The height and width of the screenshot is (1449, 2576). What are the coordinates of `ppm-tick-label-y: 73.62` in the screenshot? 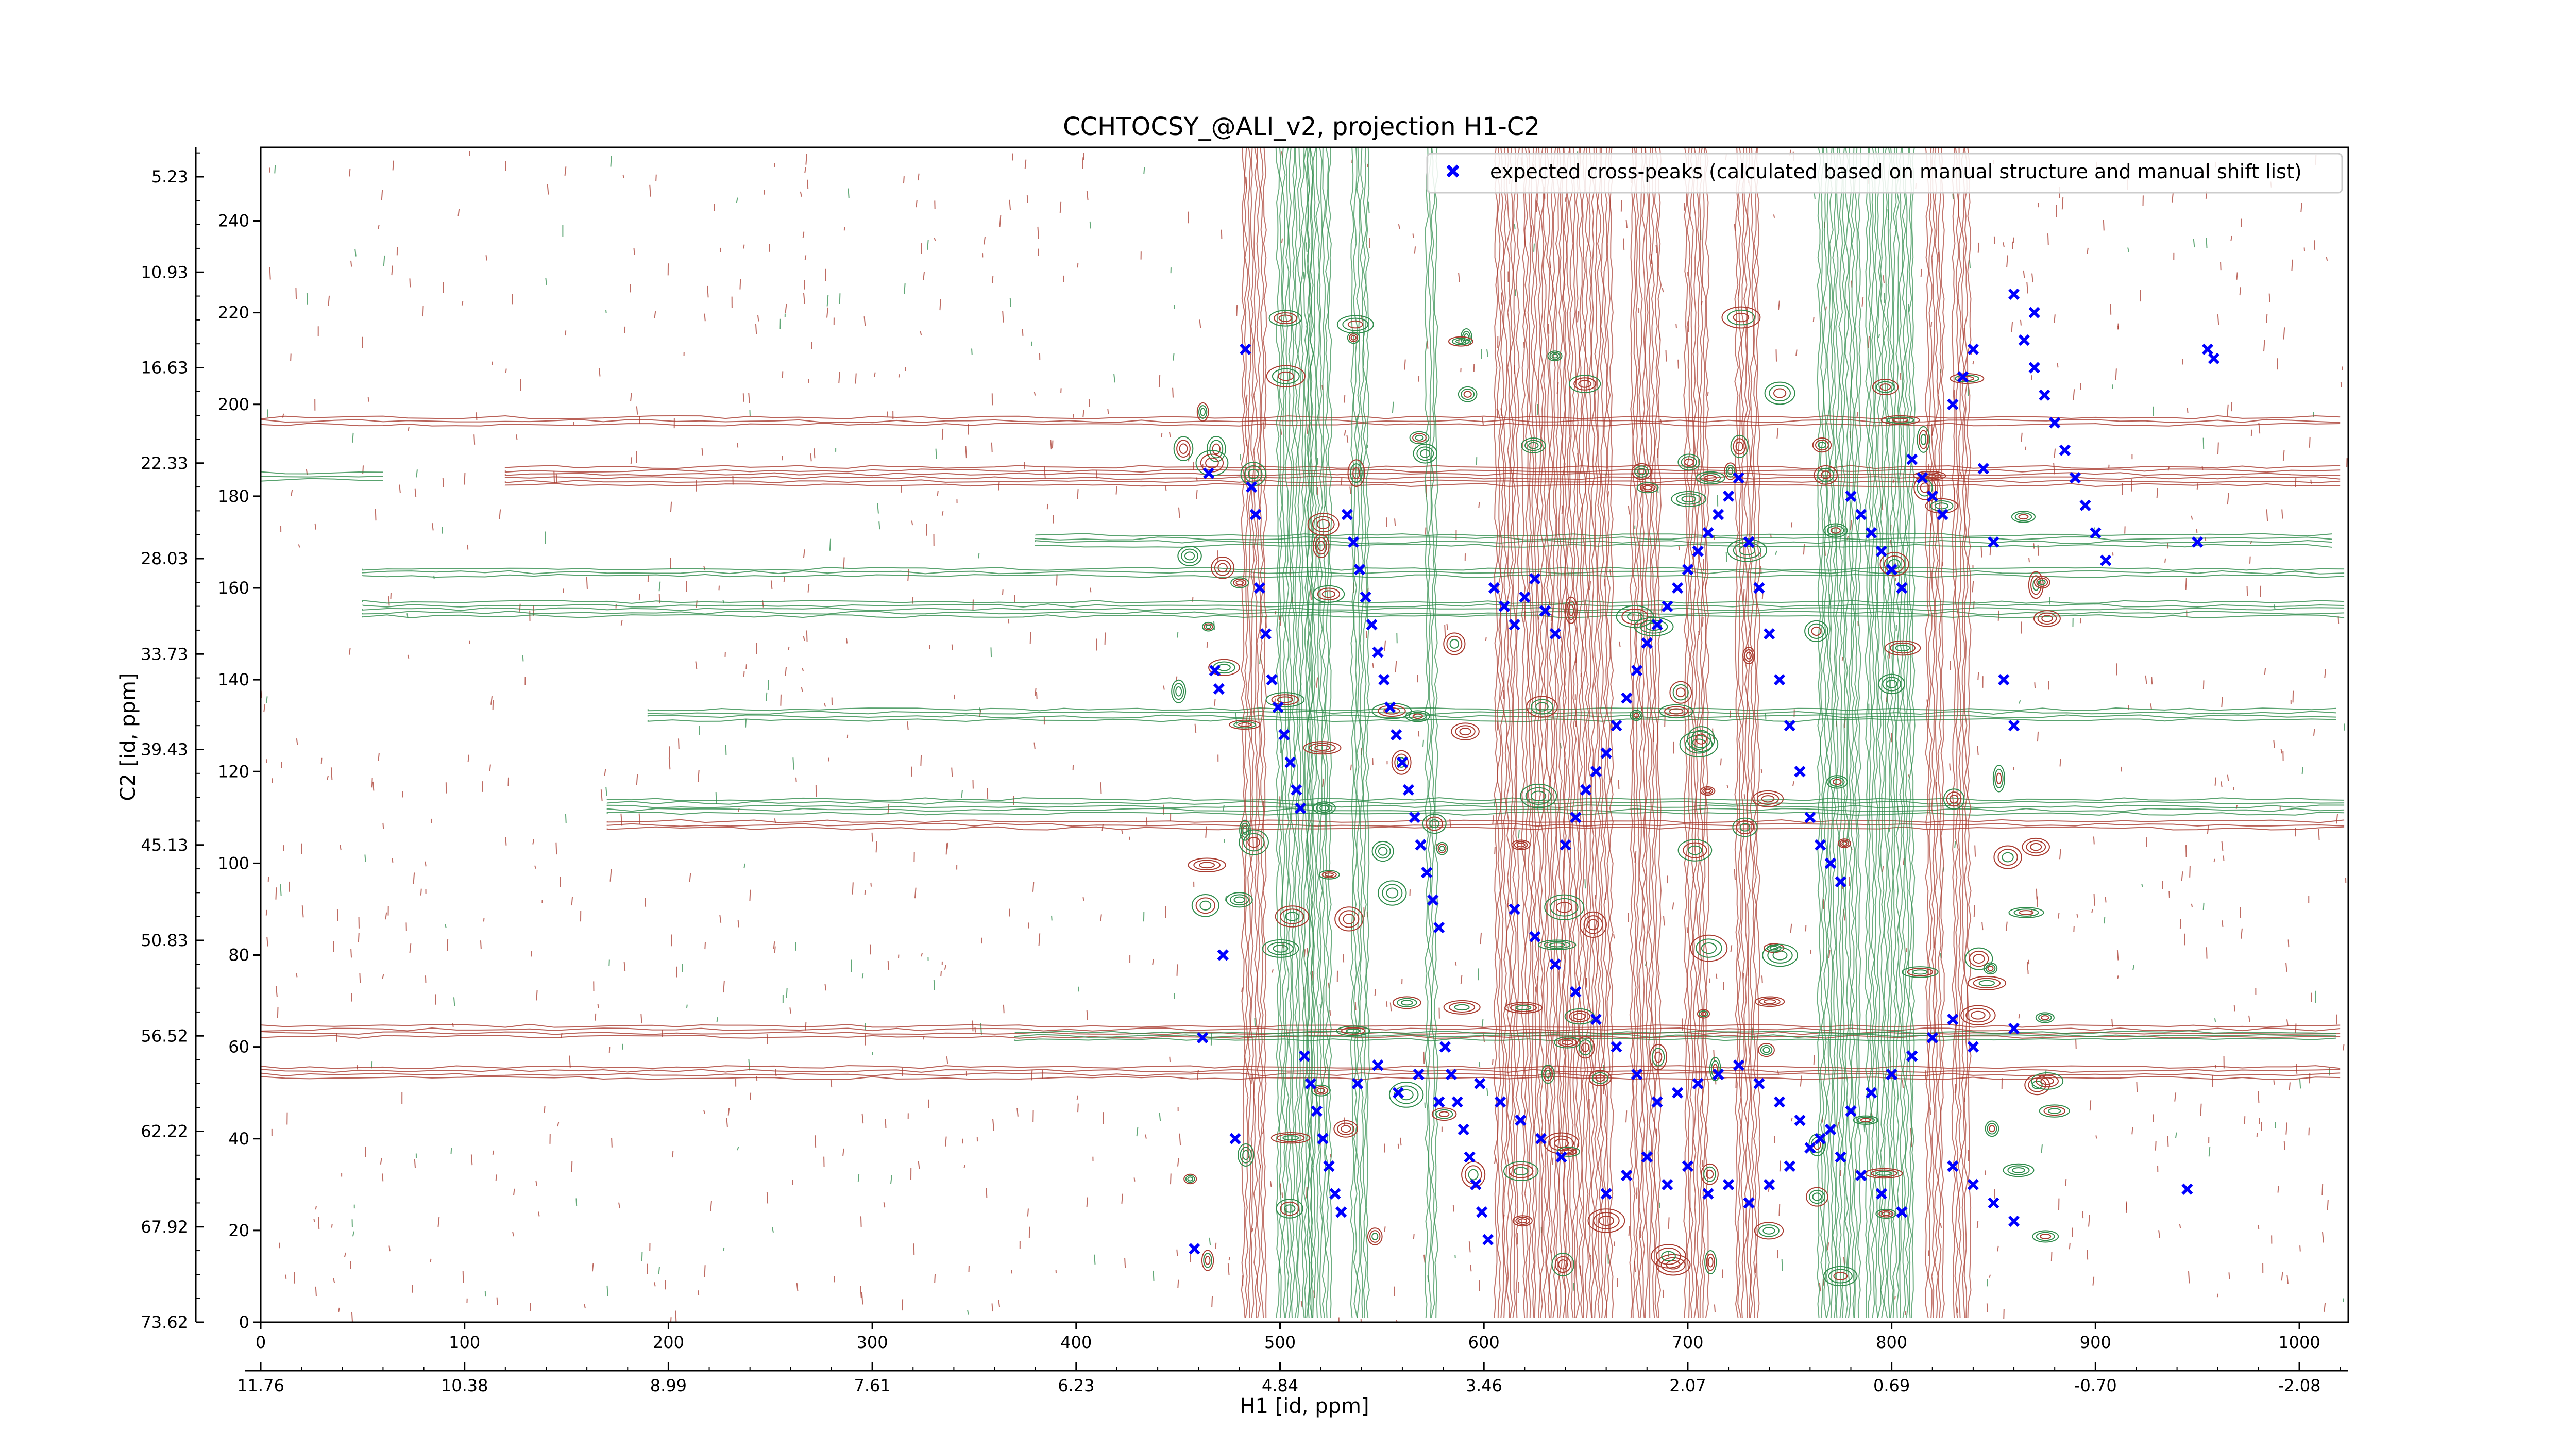 It's located at (164, 1322).